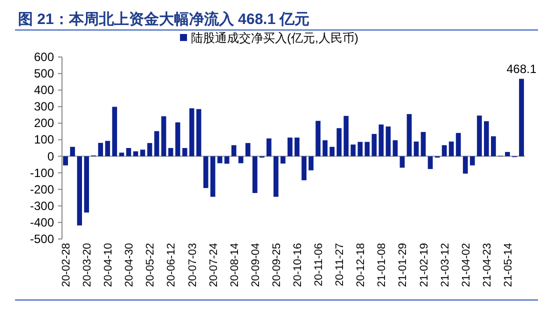 This screenshot has width=550, height=320. I want to click on x-tick-label: 20-10-16, so click(298, 265).